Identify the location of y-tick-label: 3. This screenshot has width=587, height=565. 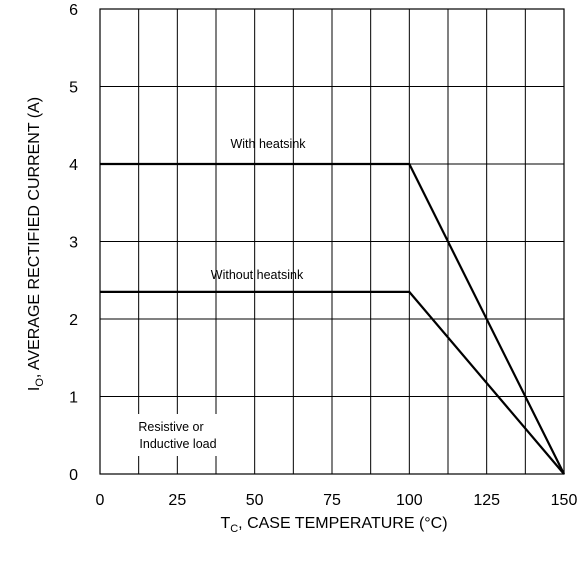
(73, 243).